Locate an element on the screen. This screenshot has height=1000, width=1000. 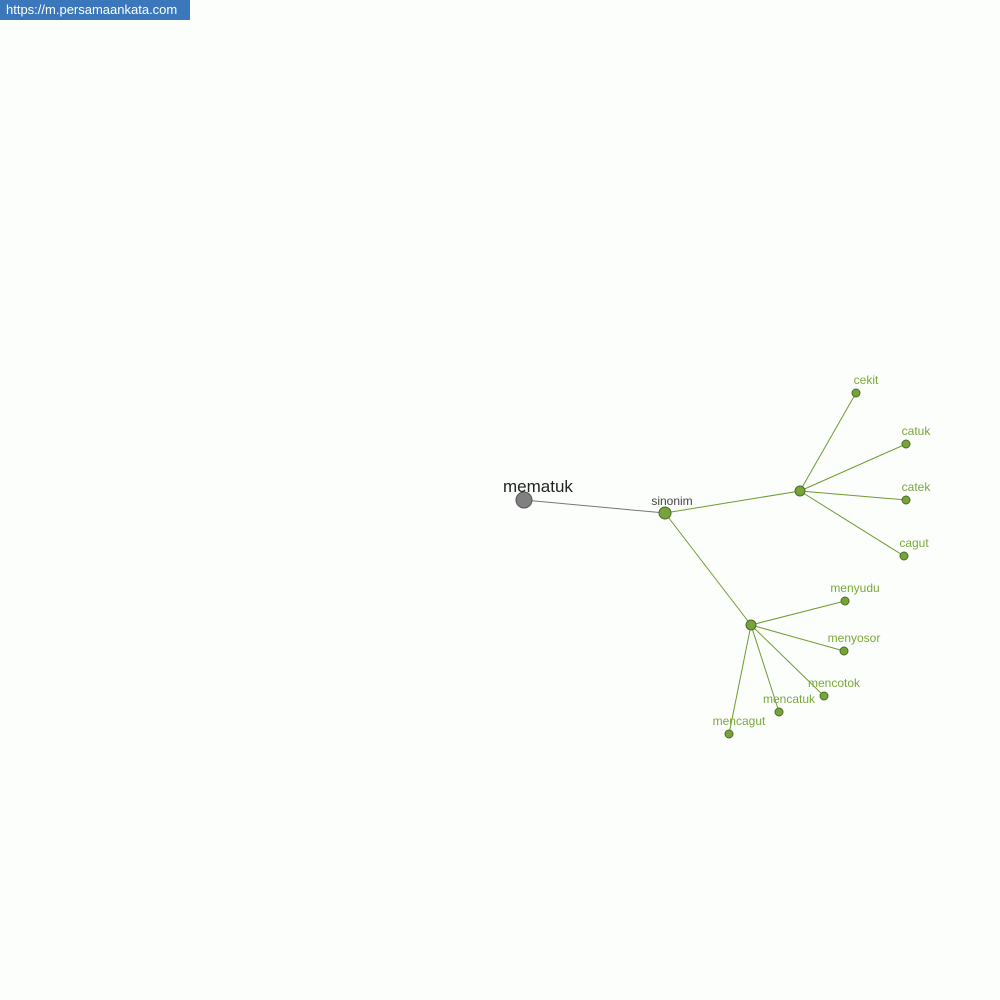
word-label: mencatuk is located at coordinates (789, 699).